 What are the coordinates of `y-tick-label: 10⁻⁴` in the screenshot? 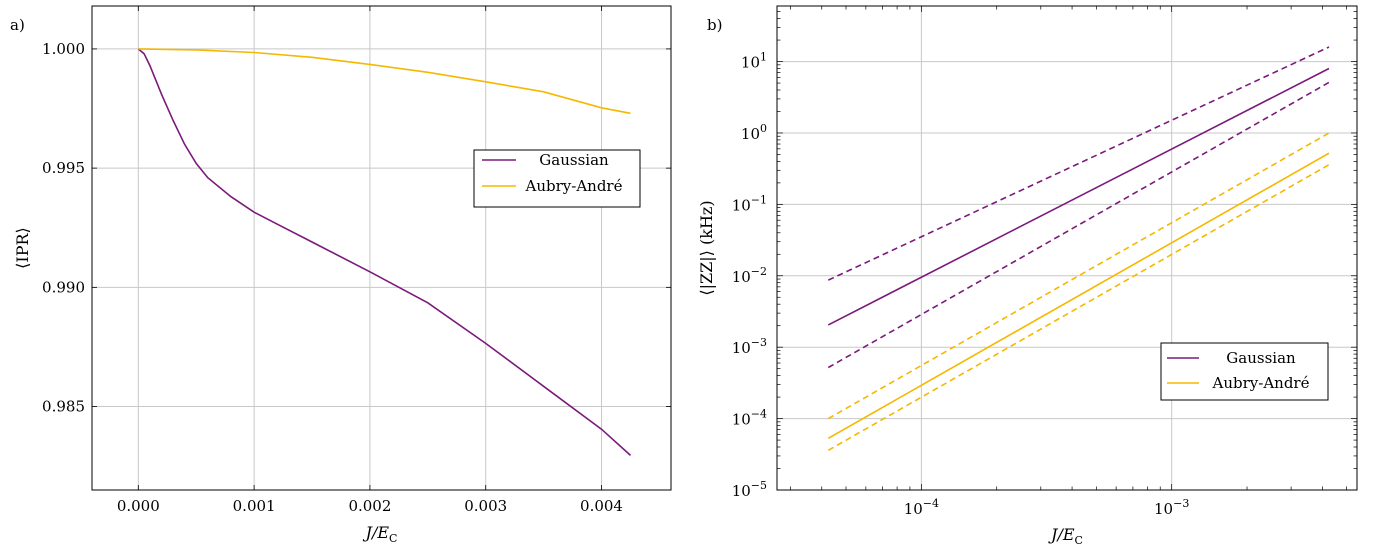 It's located at (749, 418).